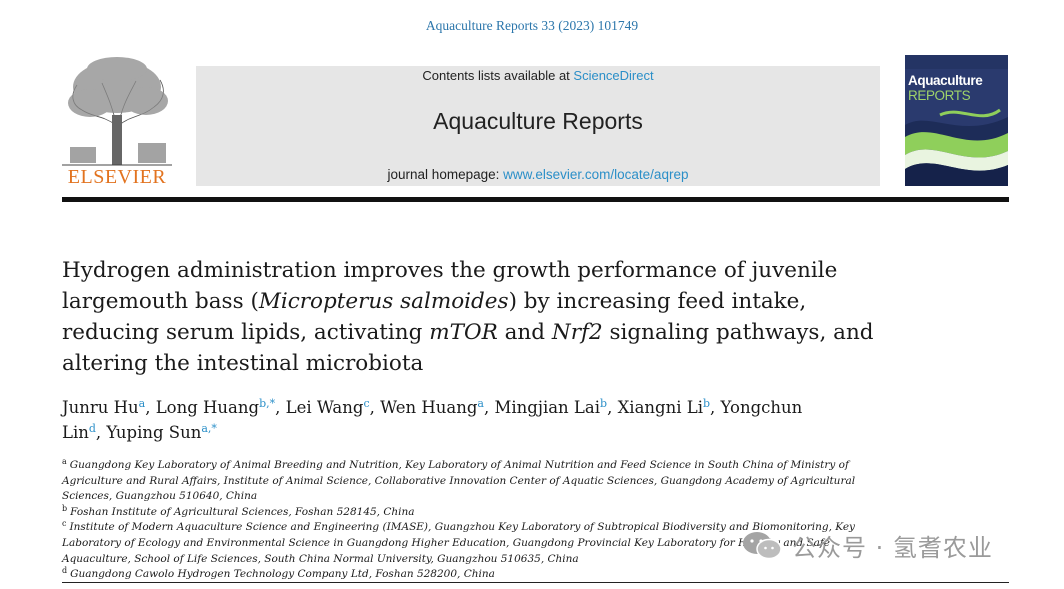 The width and height of the screenshot is (1064, 589). What do you see at coordinates (535, 199) in the screenshot?
I see `header-divider` at bounding box center [535, 199].